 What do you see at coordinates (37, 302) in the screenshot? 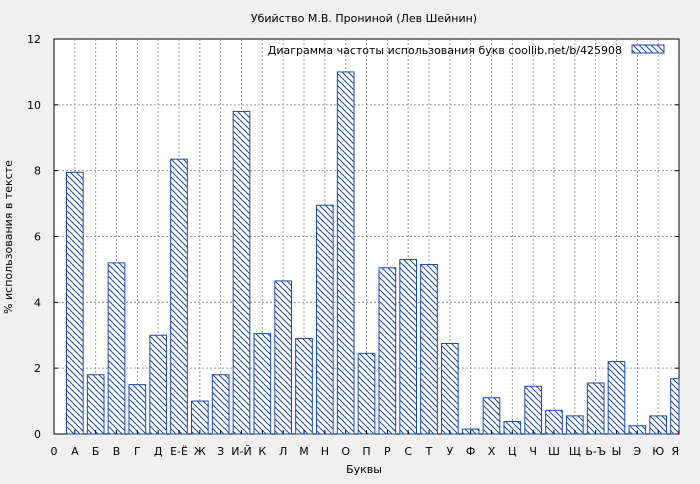
I see `y-tick-label: 4` at bounding box center [37, 302].